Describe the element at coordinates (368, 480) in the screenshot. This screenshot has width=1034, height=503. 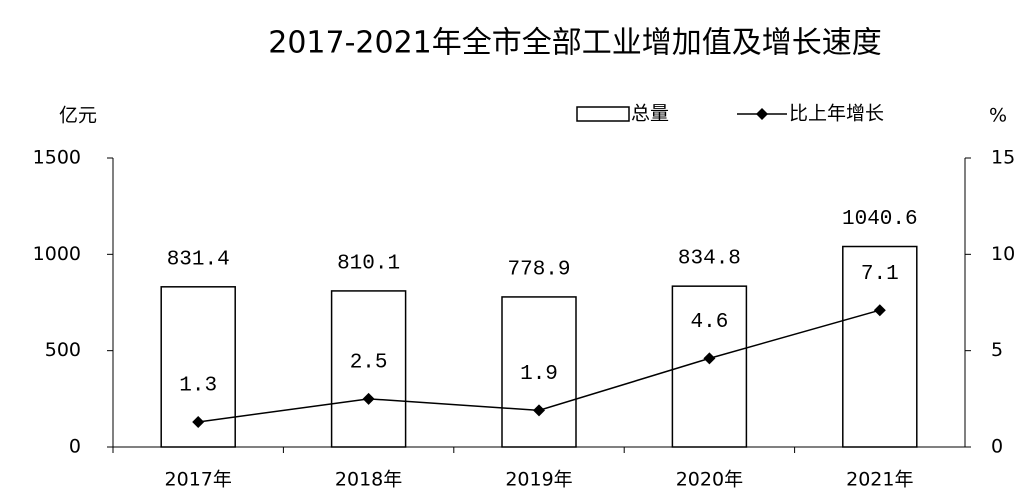
I see `x-tick-label: 2018年` at that location.